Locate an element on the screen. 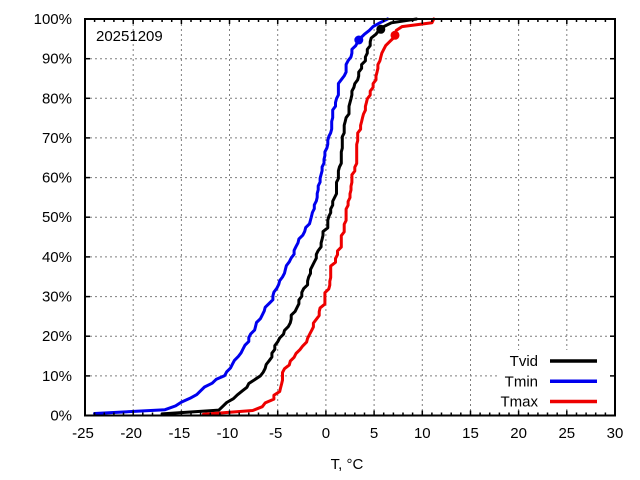 This screenshot has height=480, width=640. svg-text: -5 is located at coordinates (275, 433).